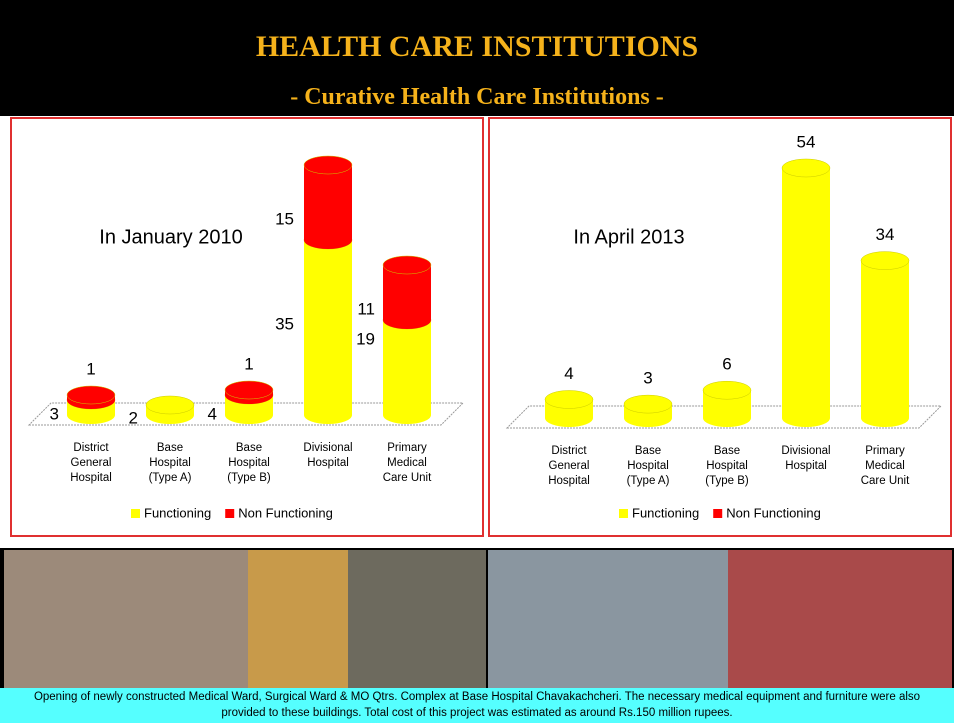  What do you see at coordinates (477, 97) in the screenshot?
I see `subtitle: - Curative Health Care Institutions -` at bounding box center [477, 97].